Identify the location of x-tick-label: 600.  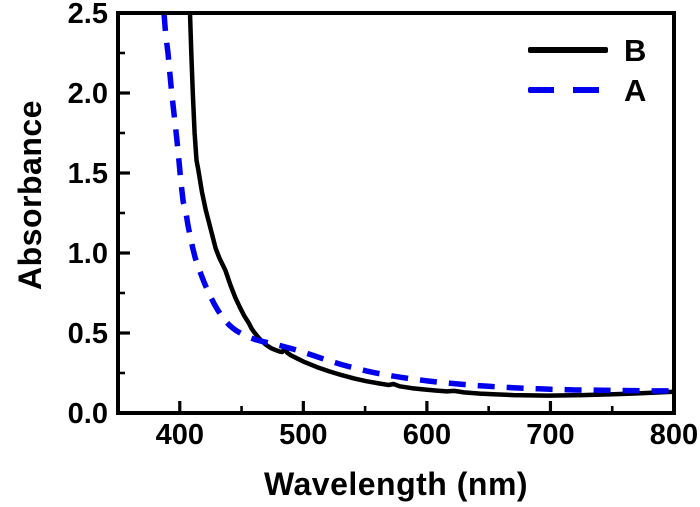
(427, 435).